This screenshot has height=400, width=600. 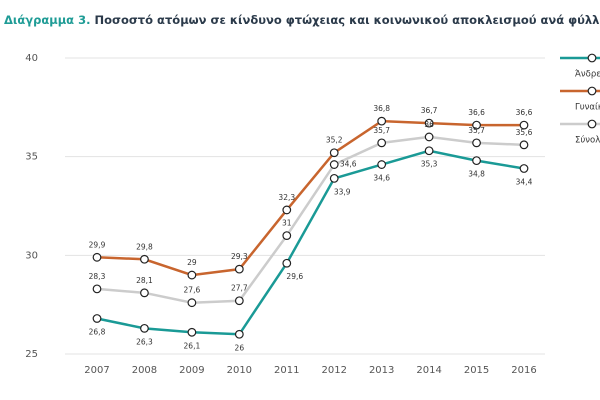 What do you see at coordinates (333, 370) in the screenshot?
I see `x-tick-label: 2012` at bounding box center [333, 370].